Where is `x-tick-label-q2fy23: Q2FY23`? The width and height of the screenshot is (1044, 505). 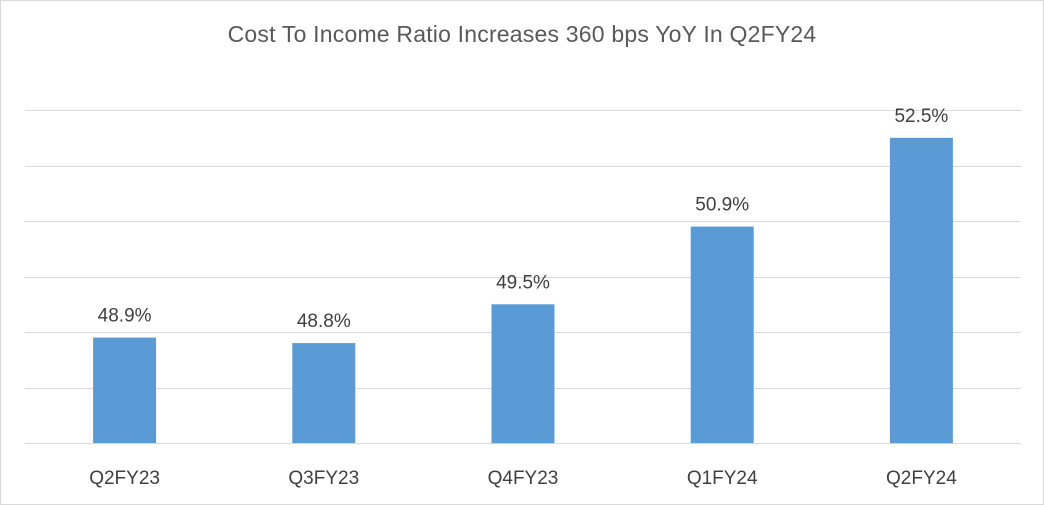 x-tick-label-q2fy23: Q2FY23 is located at coordinates (124, 478).